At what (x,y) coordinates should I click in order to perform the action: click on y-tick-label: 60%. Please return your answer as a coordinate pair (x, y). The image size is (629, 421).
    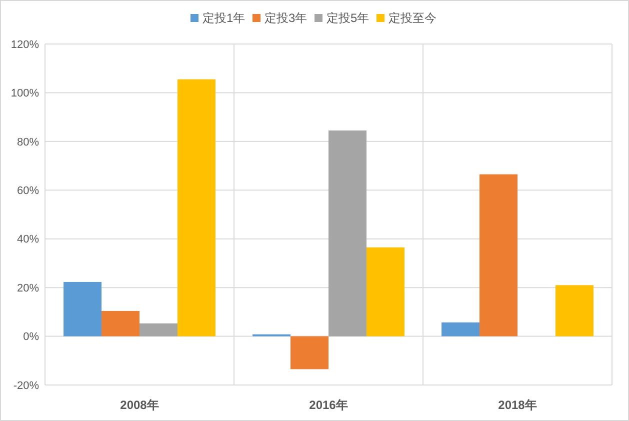
    Looking at the image, I should click on (28, 190).